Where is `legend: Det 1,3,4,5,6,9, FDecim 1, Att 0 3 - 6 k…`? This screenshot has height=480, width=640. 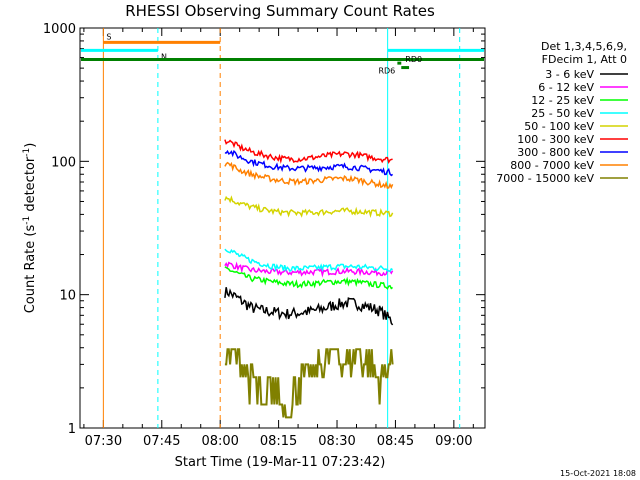 legend: Det 1,3,4,5,6,9, FDecim 1, Att 0 3 - 6 k… is located at coordinates (562, 112).